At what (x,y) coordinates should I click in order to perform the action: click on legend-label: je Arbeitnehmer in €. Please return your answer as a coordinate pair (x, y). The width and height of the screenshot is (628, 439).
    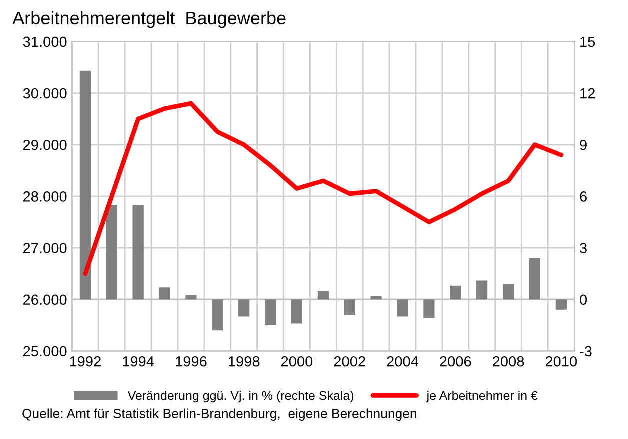
    Looking at the image, I should click on (482, 396).